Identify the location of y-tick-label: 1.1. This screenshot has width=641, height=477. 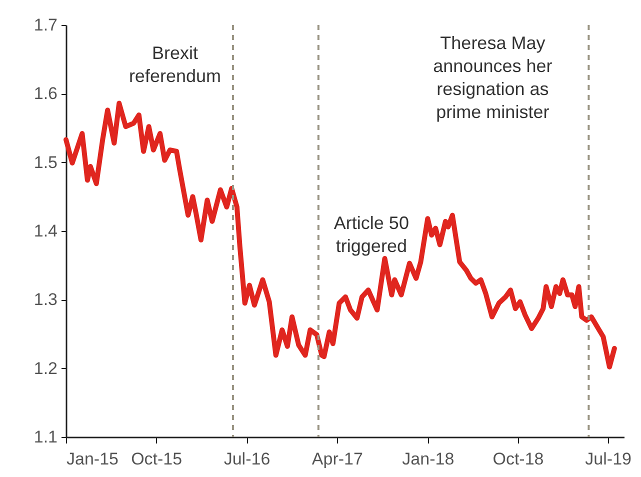
(46, 437).